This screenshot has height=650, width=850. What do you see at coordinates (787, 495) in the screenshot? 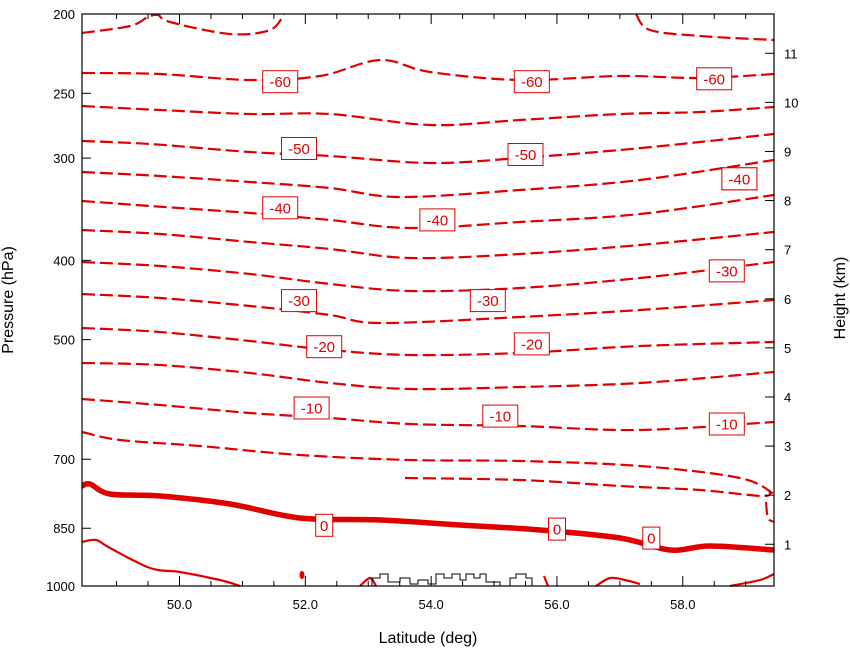
I see `height-tick-label: 2` at bounding box center [787, 495].